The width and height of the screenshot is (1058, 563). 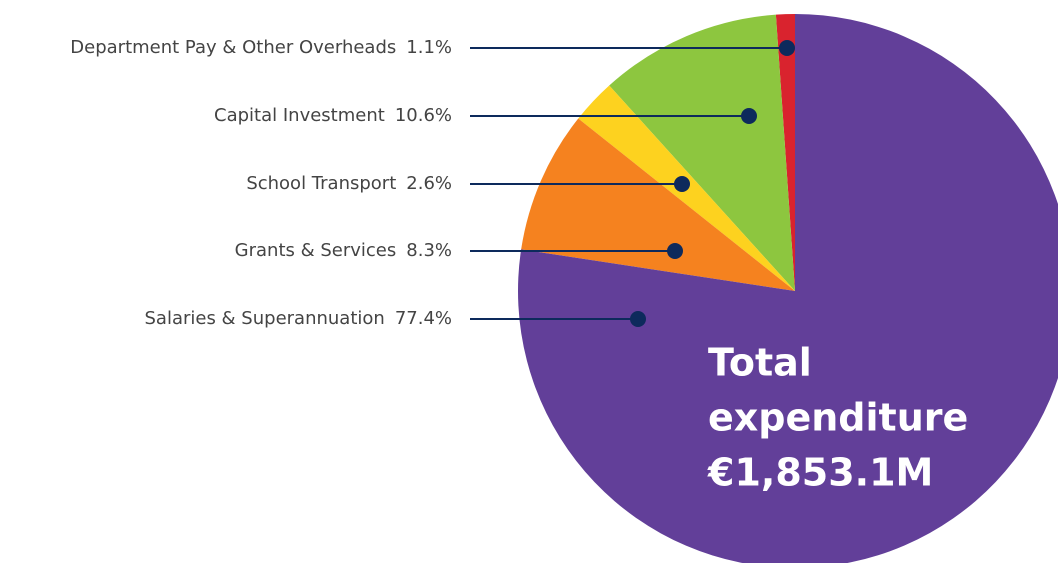 What do you see at coordinates (760, 363) in the screenshot?
I see `total-annotation: Total` at bounding box center [760, 363].